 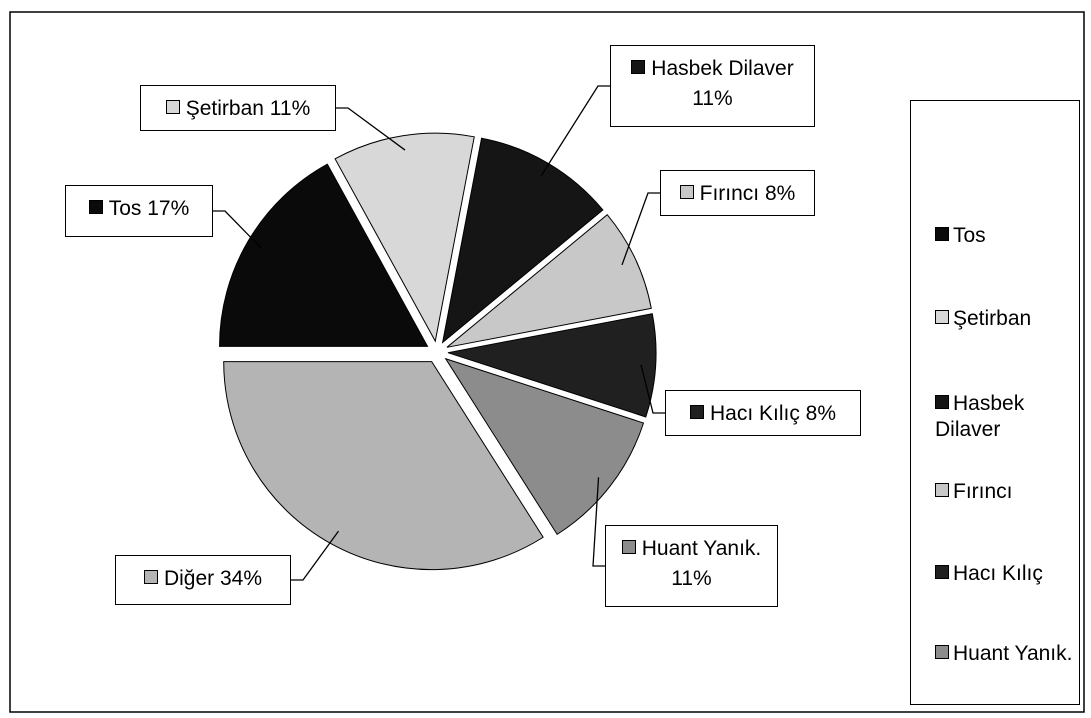 I want to click on label-value: 34%, so click(x=241, y=578).